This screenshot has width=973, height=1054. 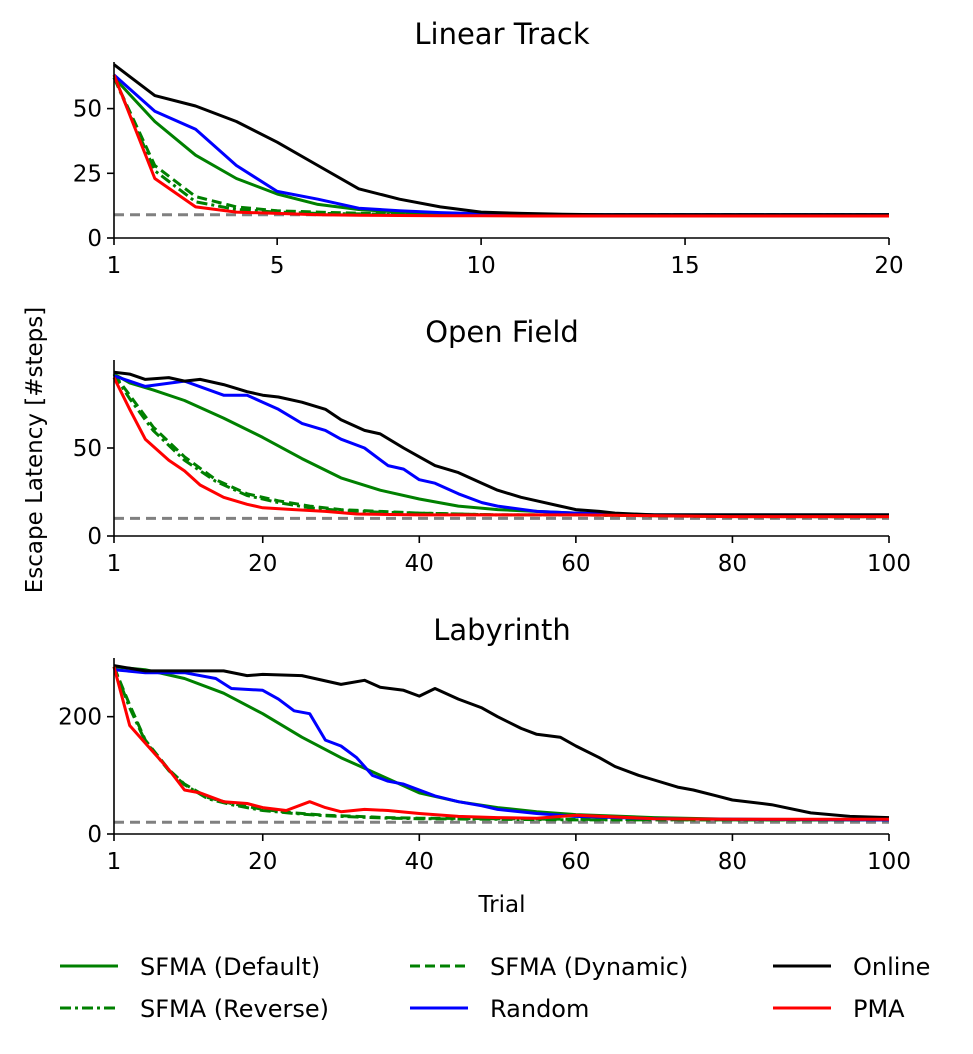 What do you see at coordinates (277, 266) in the screenshot?
I see `x-tick-label: 5` at bounding box center [277, 266].